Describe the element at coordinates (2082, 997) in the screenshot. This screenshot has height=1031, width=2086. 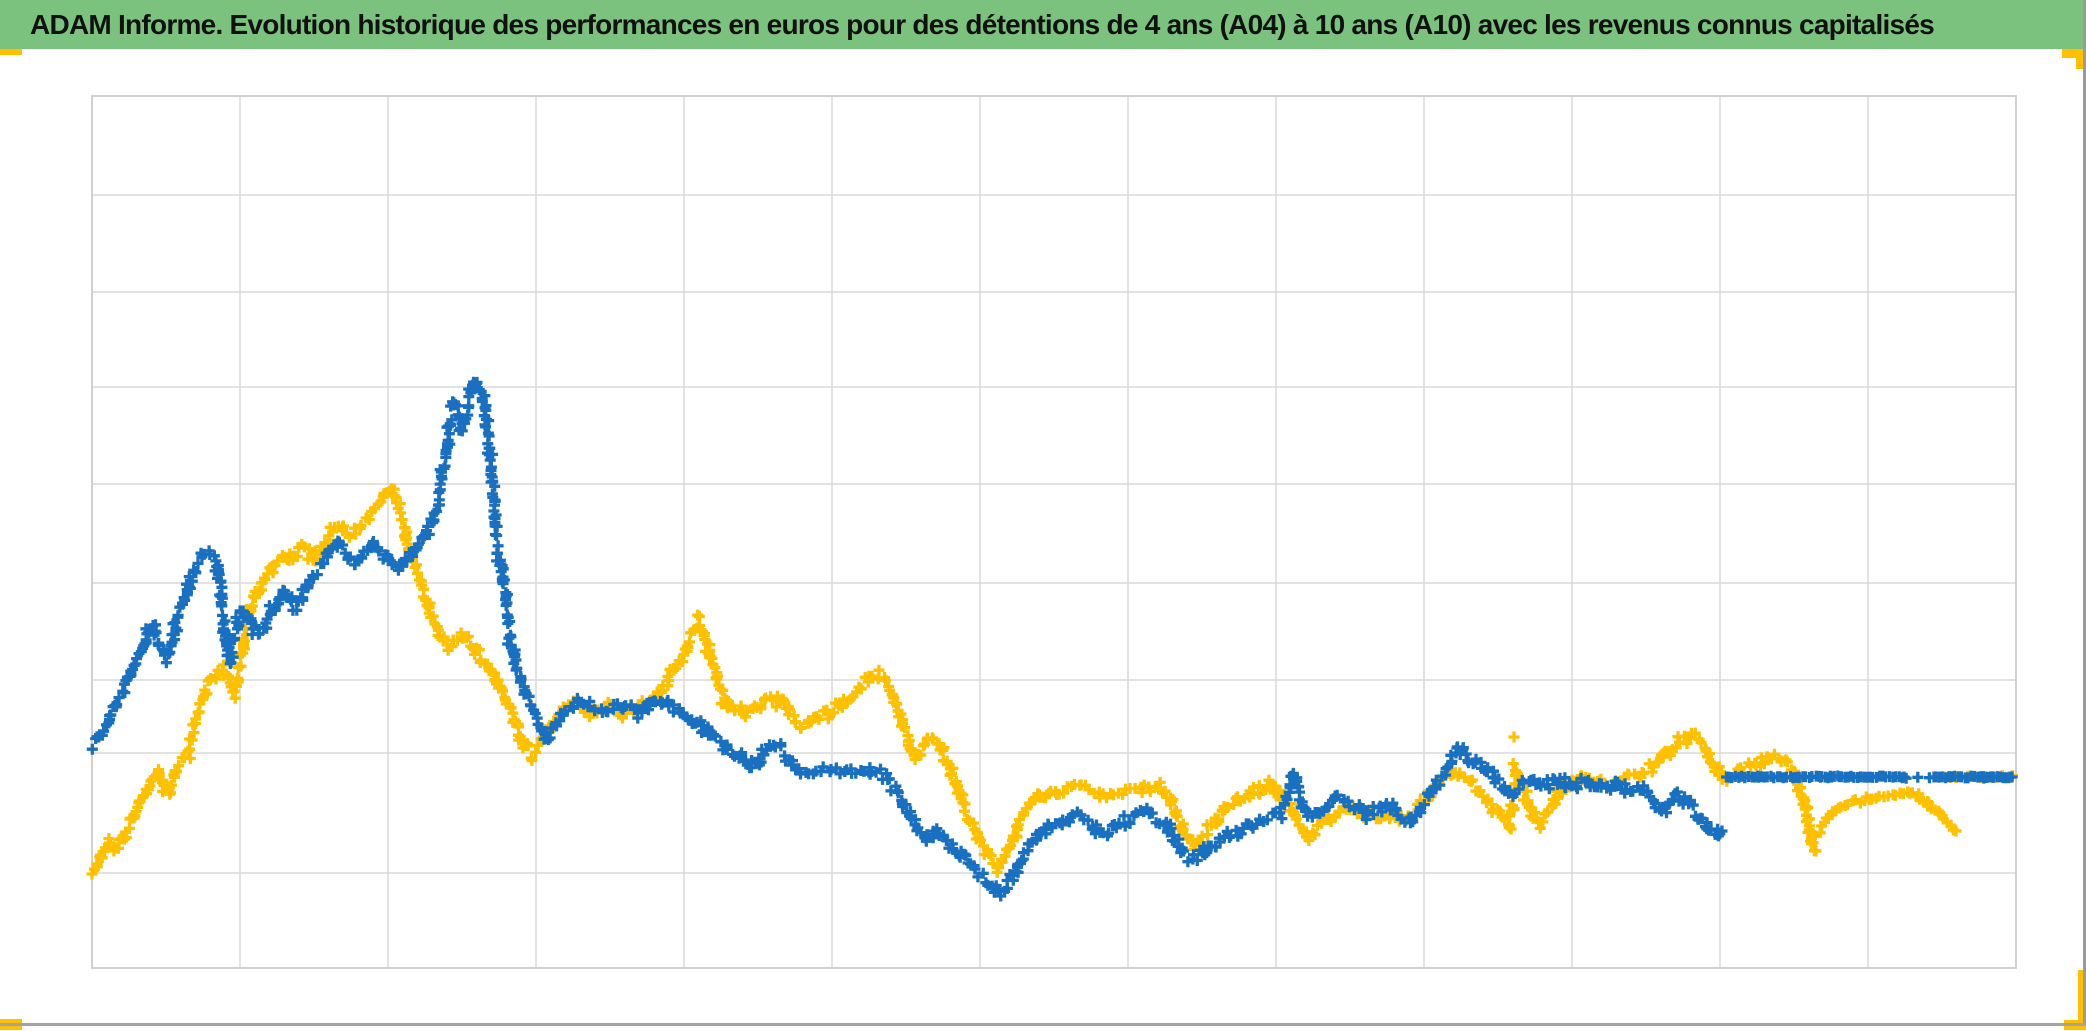
I see `corner-accent-bottom-right-v` at that location.